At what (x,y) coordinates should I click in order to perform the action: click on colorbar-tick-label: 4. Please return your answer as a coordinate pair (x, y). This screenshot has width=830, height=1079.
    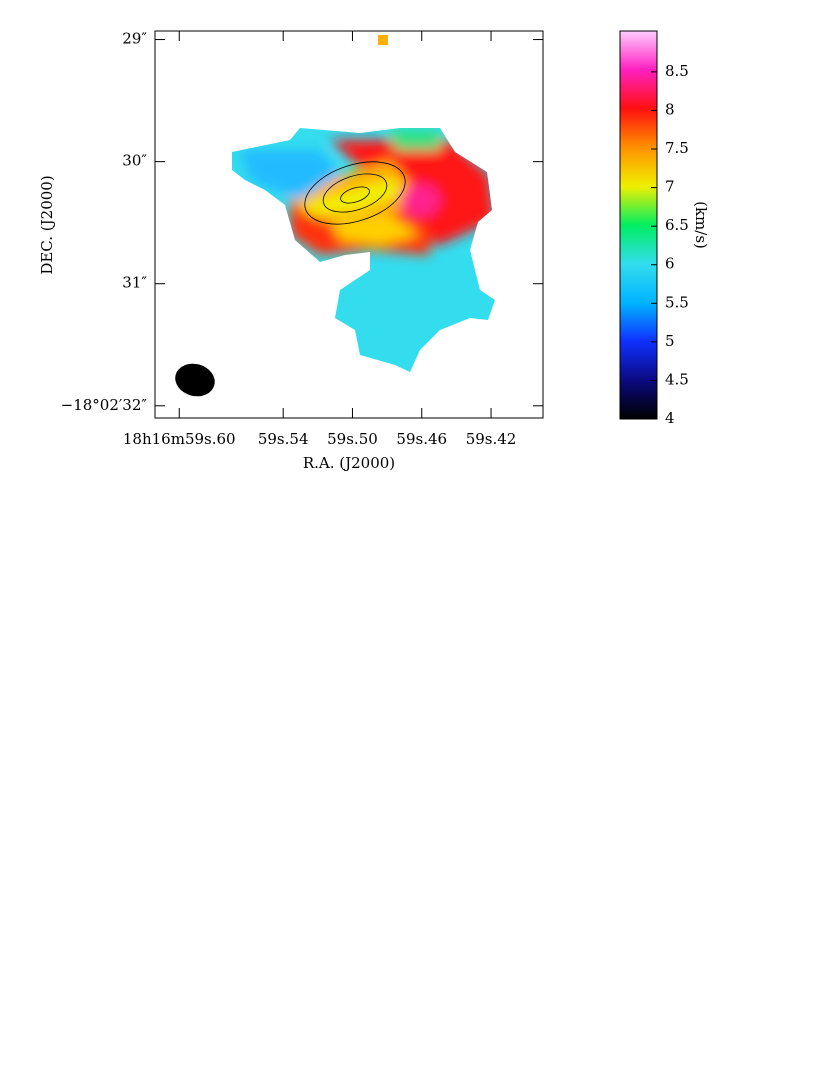
    Looking at the image, I should click on (670, 418).